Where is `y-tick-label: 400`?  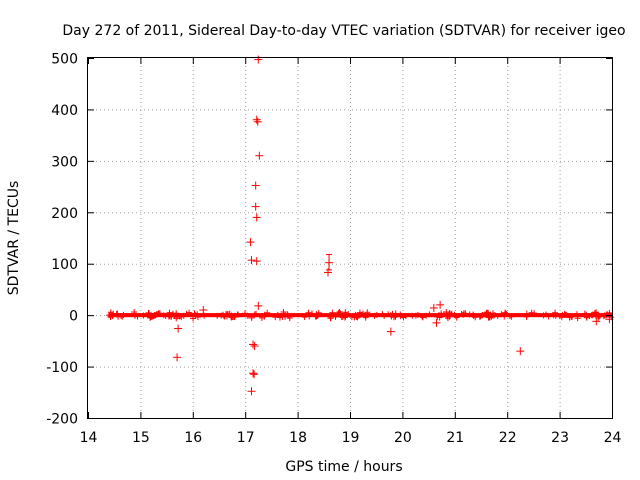
y-tick-label: 400 is located at coordinates (64, 111).